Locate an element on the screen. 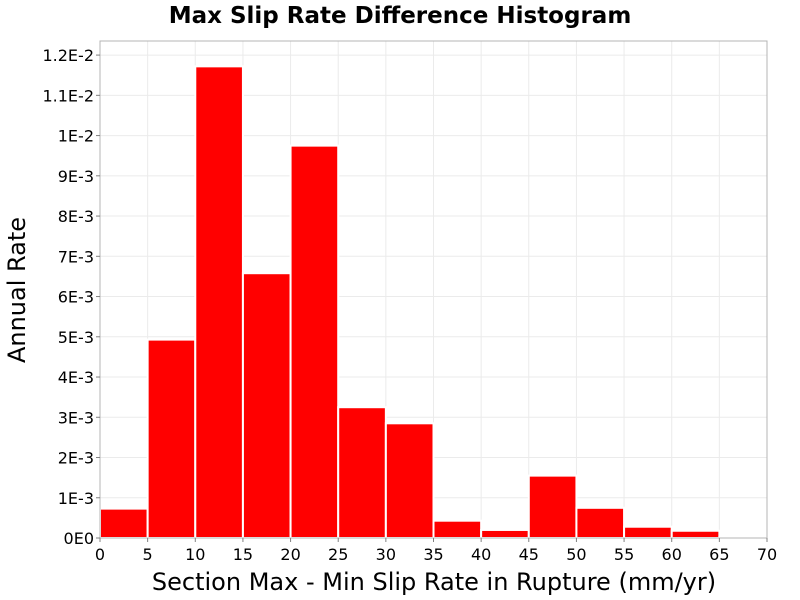 This screenshot has height=600, width=800. y-axis-title: Annual Rate is located at coordinates (17, 290).